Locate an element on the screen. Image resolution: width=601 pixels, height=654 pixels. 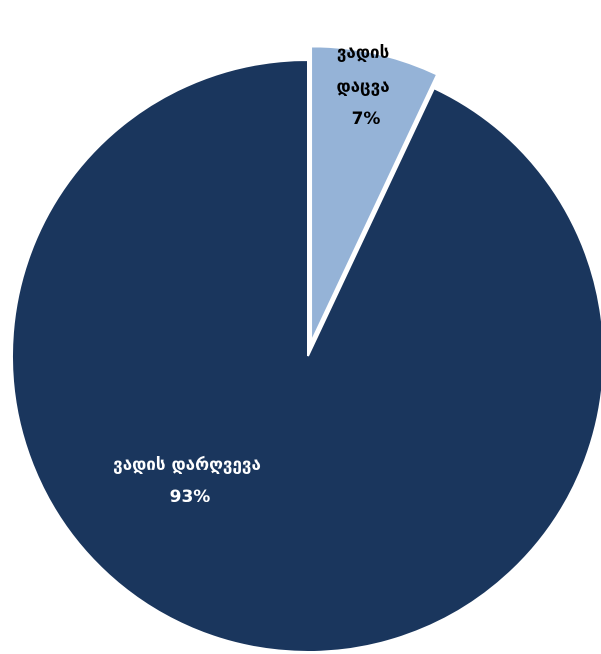
slice-label-vadis-darghveva: ვადის დარღვევა 93% is located at coordinates (190, 481).